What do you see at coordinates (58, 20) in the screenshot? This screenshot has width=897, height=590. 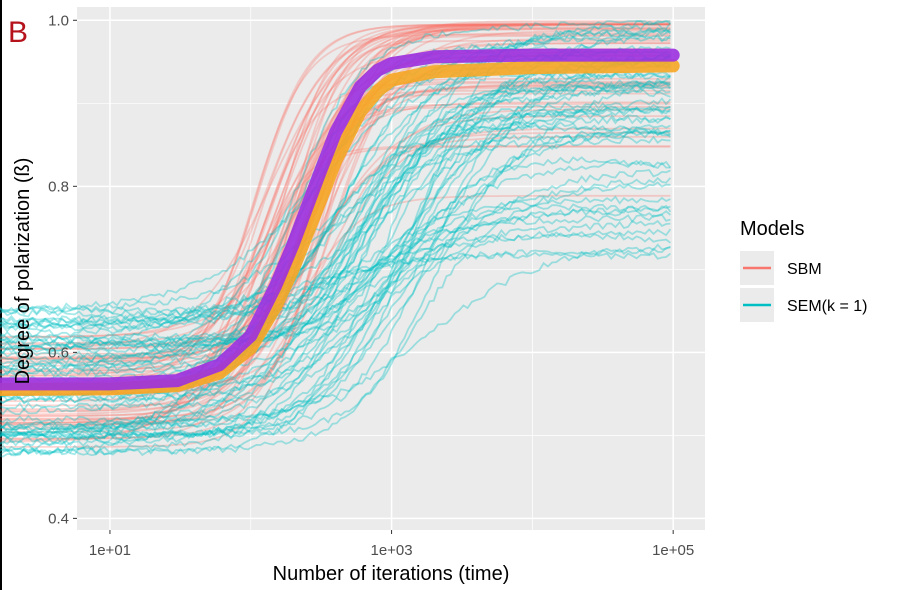 I see `y-tick-label: 1.0` at bounding box center [58, 20].